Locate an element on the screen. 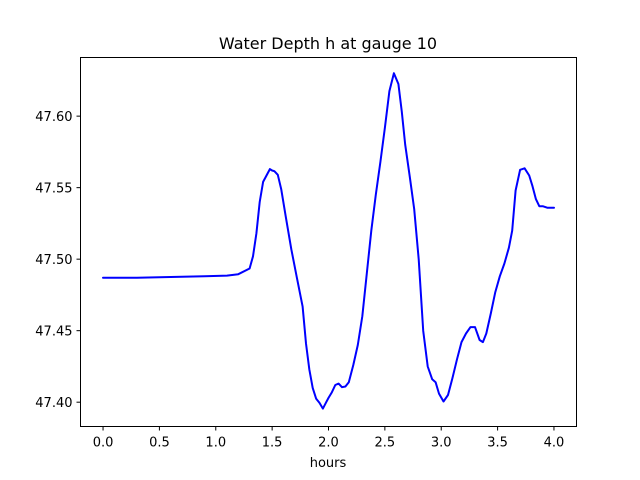 Image resolution: width=640 pixels, height=480 pixels. x-tick-label: 0.5 is located at coordinates (159, 443).